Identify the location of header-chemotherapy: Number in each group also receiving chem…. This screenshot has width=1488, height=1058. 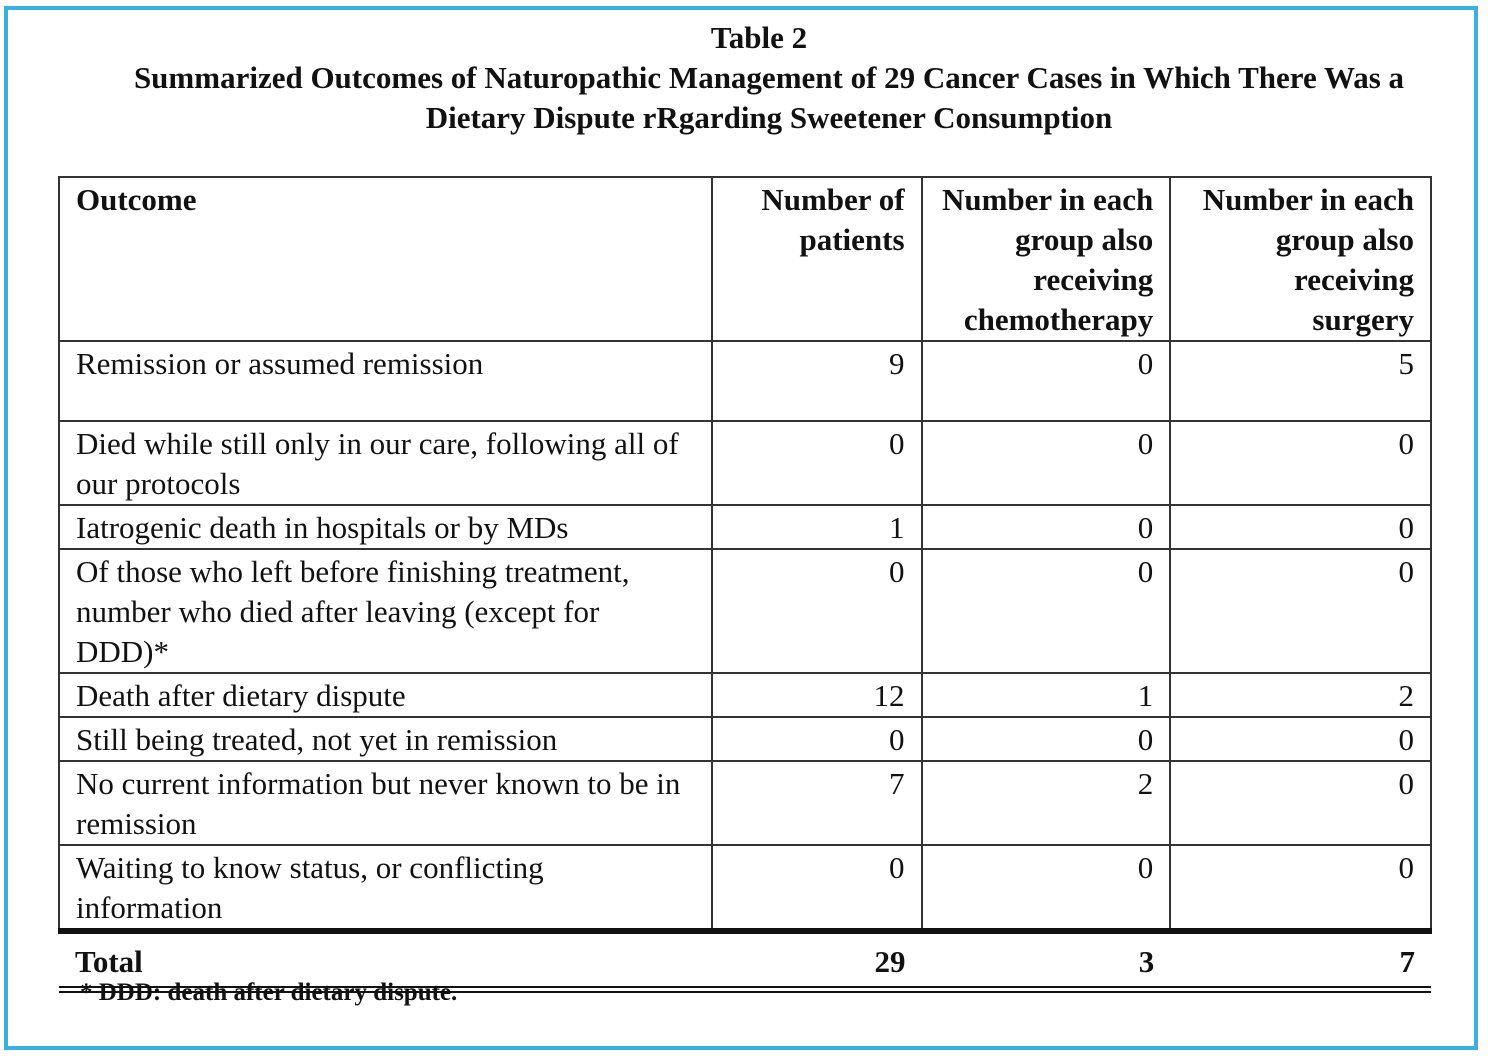
(1046, 259).